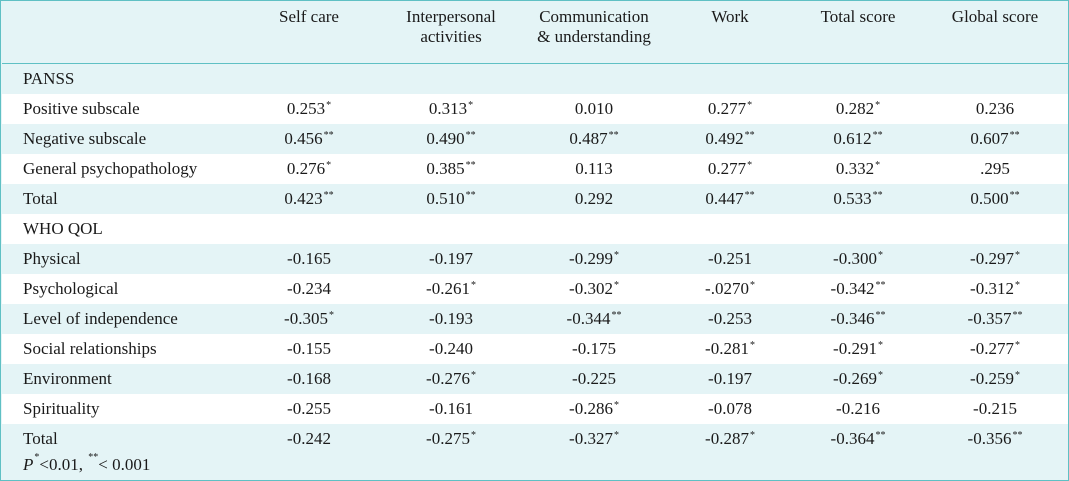  I want to click on table-cell: -0.302*, so click(594, 288).